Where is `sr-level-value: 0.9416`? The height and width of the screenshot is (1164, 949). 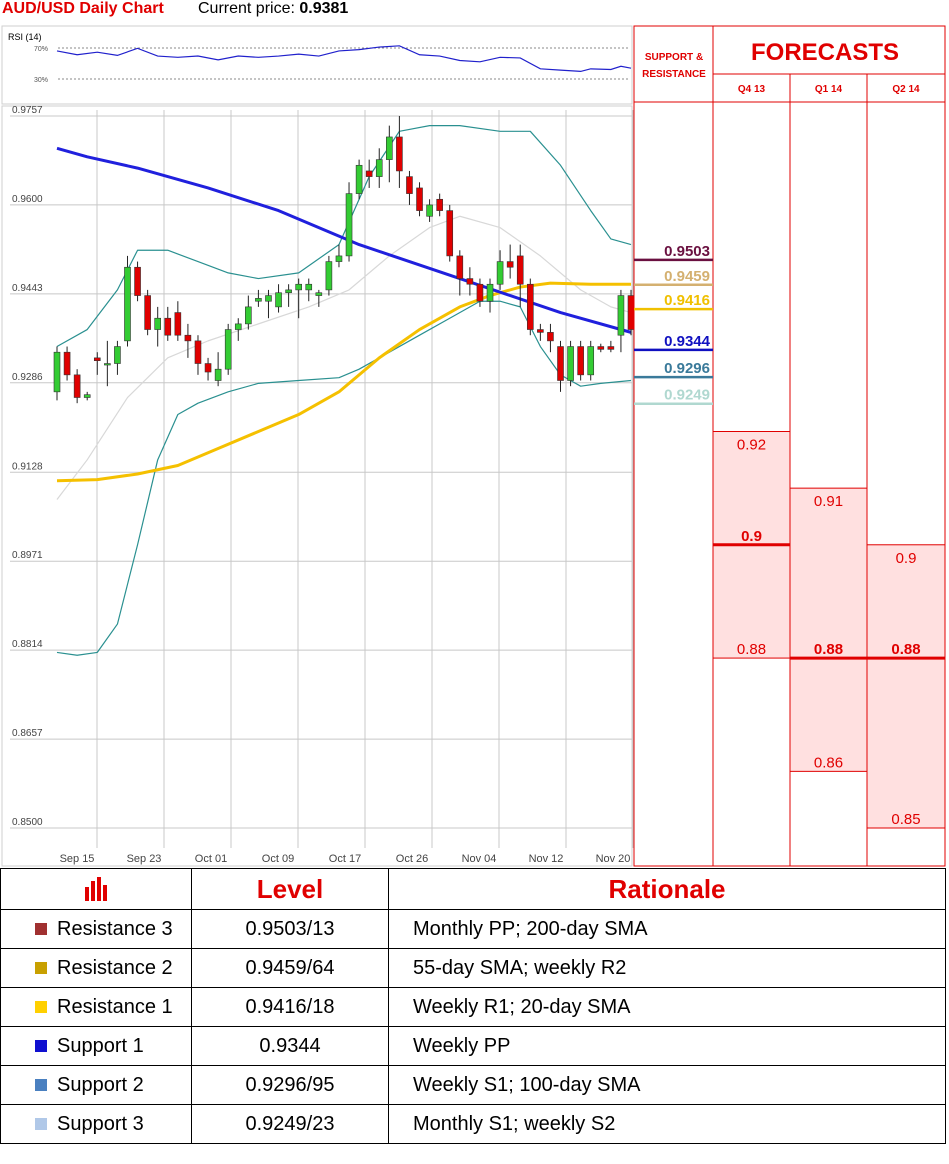
sr-level-value: 0.9416 is located at coordinates (687, 300).